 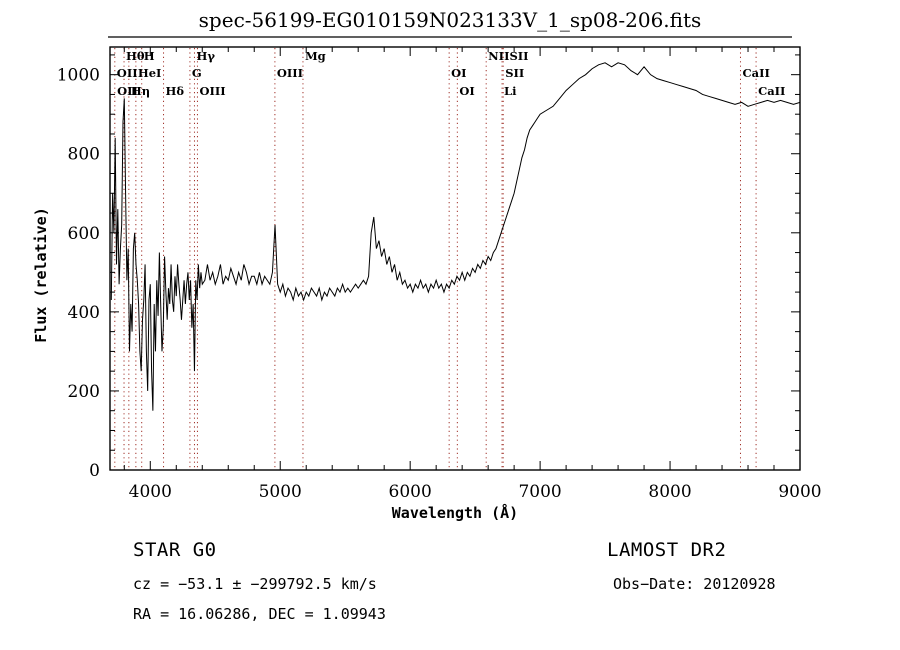 I want to click on object-class-text: STAR G0, so click(x=175, y=550).